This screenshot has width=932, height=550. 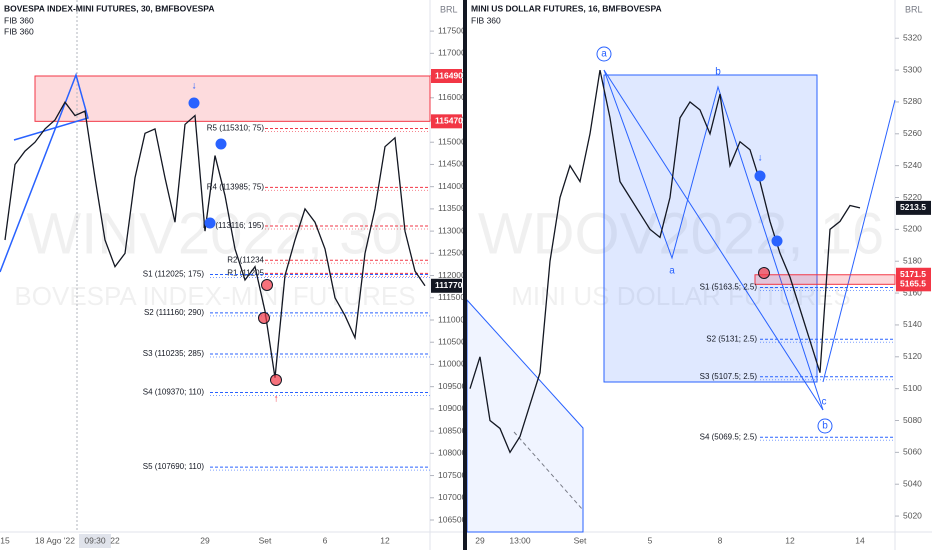 What do you see at coordinates (729, 376) in the screenshot?
I see `pivot-label: S3 (5107.5; 2.5)` at bounding box center [729, 376].